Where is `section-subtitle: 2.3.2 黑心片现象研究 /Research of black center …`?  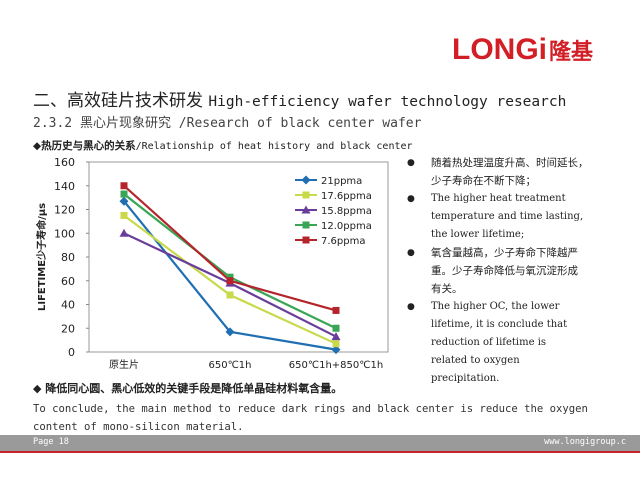
section-subtitle: 2.3.2 黑心片现象研究 /Research of black center … is located at coordinates (227, 121).